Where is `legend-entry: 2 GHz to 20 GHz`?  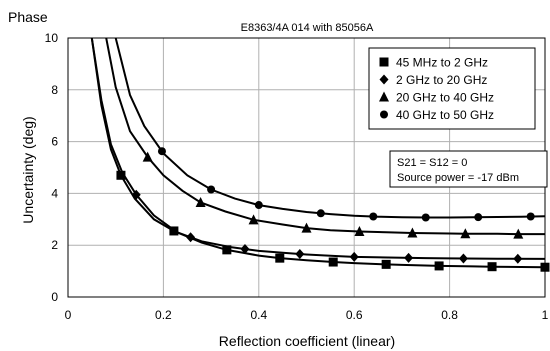
legend-entry: 2 GHz to 20 GHz is located at coordinates (441, 80).